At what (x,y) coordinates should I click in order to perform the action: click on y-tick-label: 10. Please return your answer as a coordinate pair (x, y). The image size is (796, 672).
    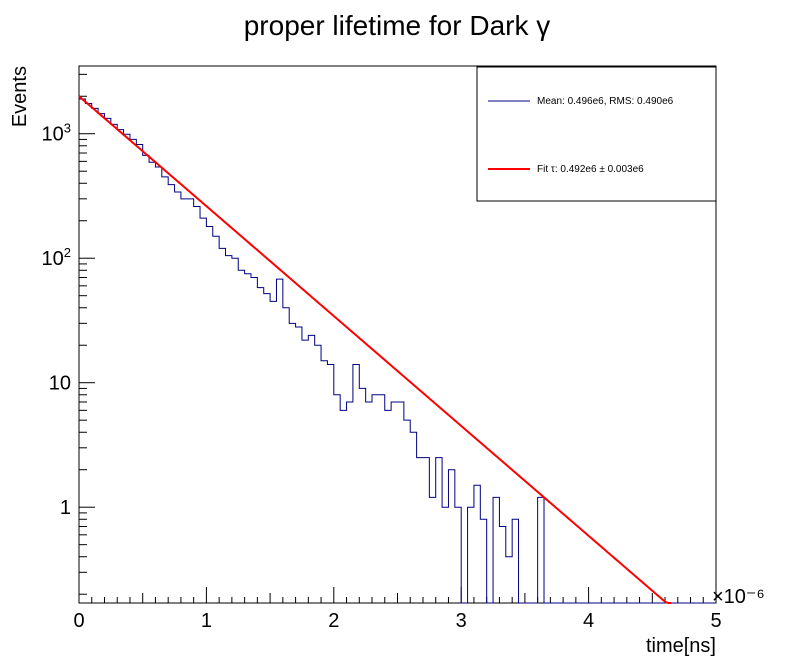
    Looking at the image, I should click on (60, 384).